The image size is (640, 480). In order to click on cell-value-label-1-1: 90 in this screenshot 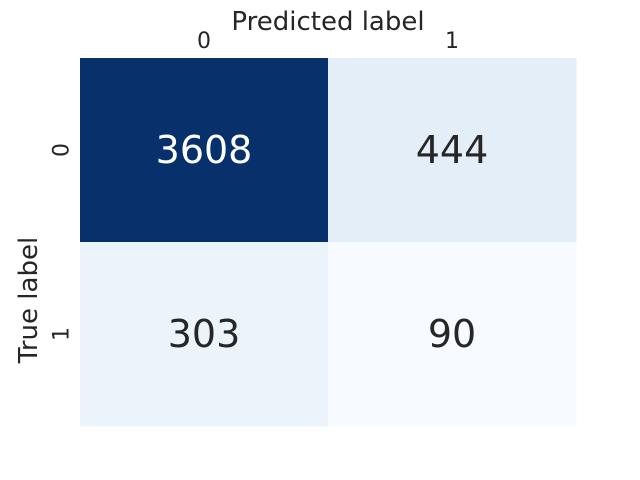, I will do `click(452, 334)`.